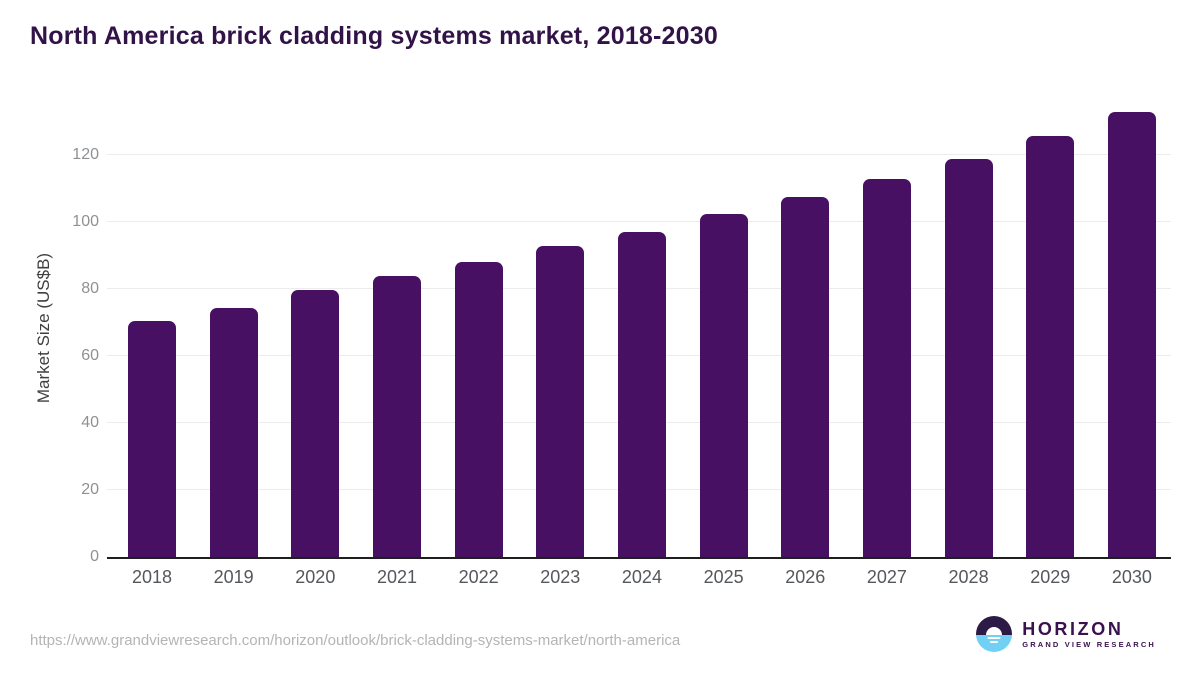  What do you see at coordinates (43, 328) in the screenshot?
I see `y-axis-label: Market Size (US$B)` at bounding box center [43, 328].